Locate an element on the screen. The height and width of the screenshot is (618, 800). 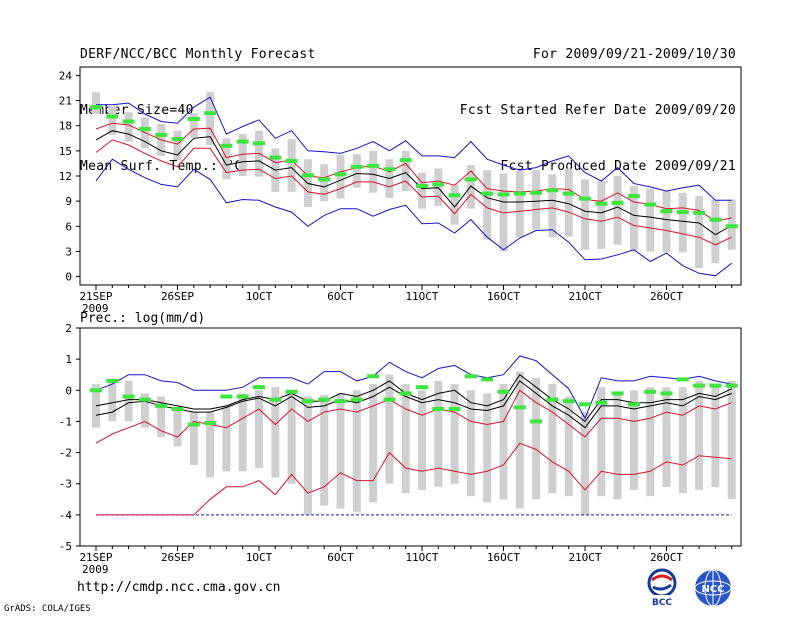
temp-ytick-label: 18 is located at coordinates (65, 126).